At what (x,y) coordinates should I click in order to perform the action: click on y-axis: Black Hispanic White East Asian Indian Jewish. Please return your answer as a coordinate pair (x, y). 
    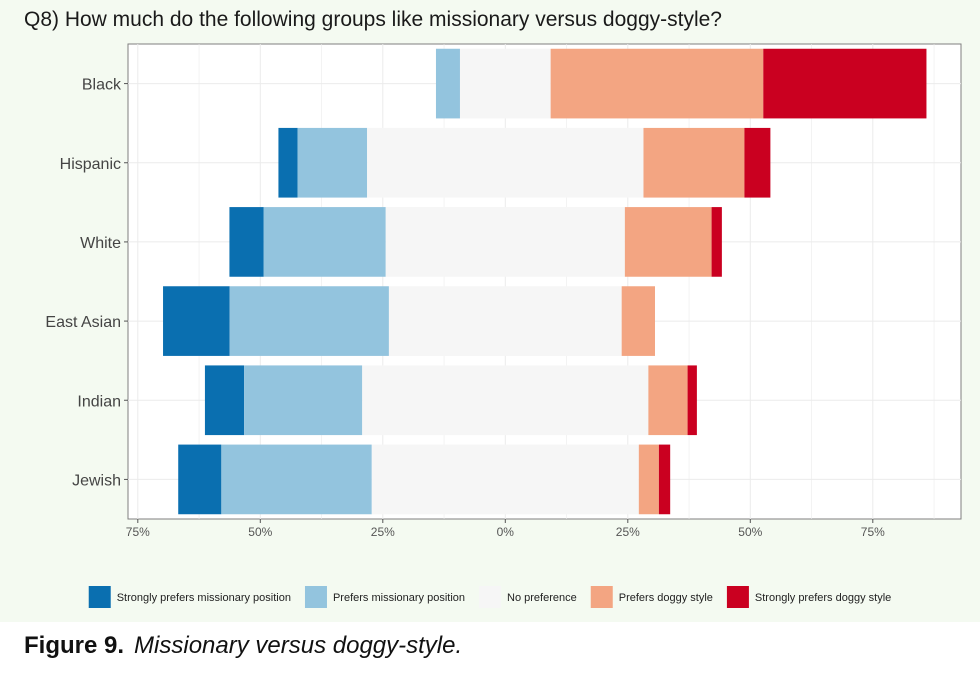
    Looking at the image, I should click on (86, 283).